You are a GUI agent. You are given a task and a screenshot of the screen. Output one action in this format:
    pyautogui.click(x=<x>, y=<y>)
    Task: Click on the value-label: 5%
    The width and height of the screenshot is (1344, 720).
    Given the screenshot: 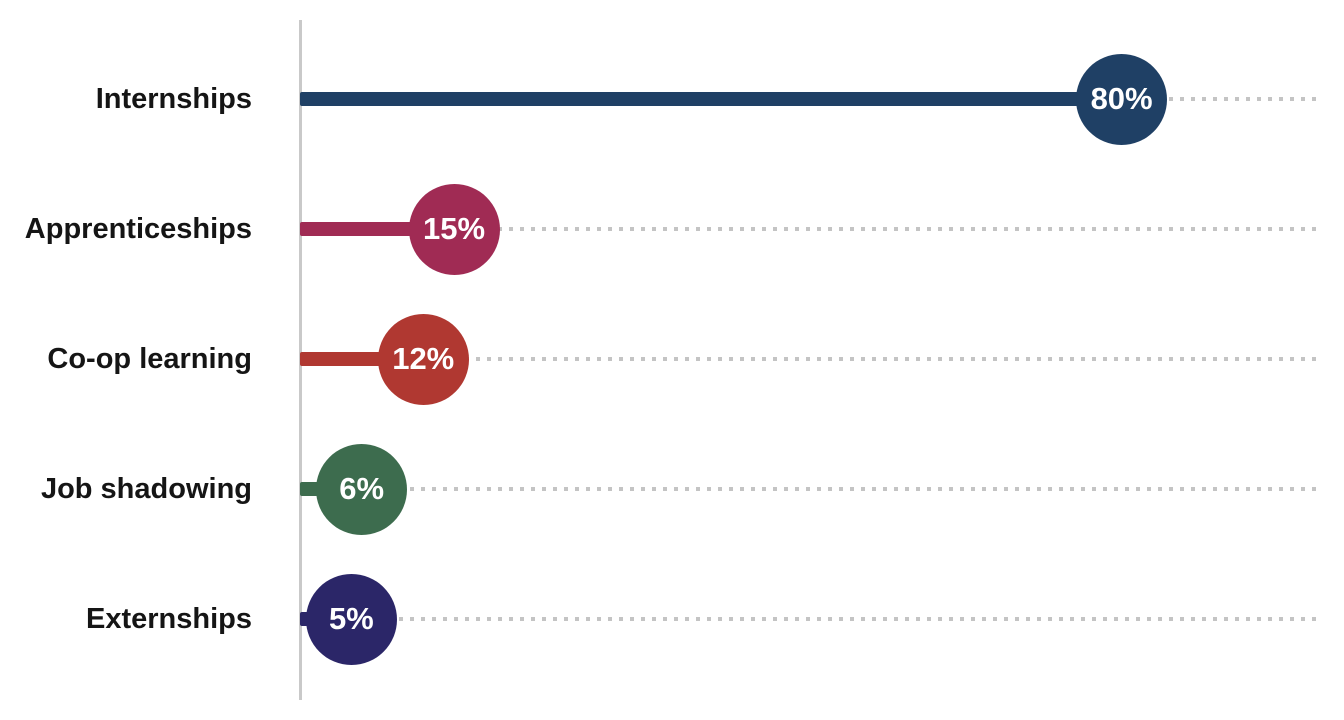 What is the action you would take?
    pyautogui.click(x=351, y=618)
    